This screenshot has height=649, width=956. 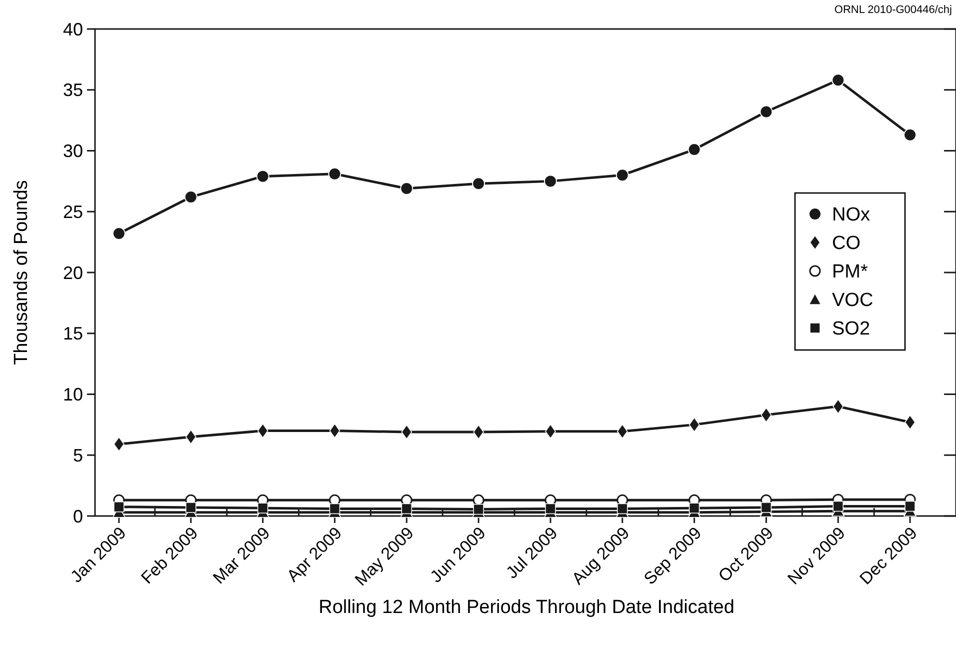 What do you see at coordinates (526, 607) in the screenshot?
I see `x-axis-title: Rolling 12 Month Periods Through Date Indicated` at bounding box center [526, 607].